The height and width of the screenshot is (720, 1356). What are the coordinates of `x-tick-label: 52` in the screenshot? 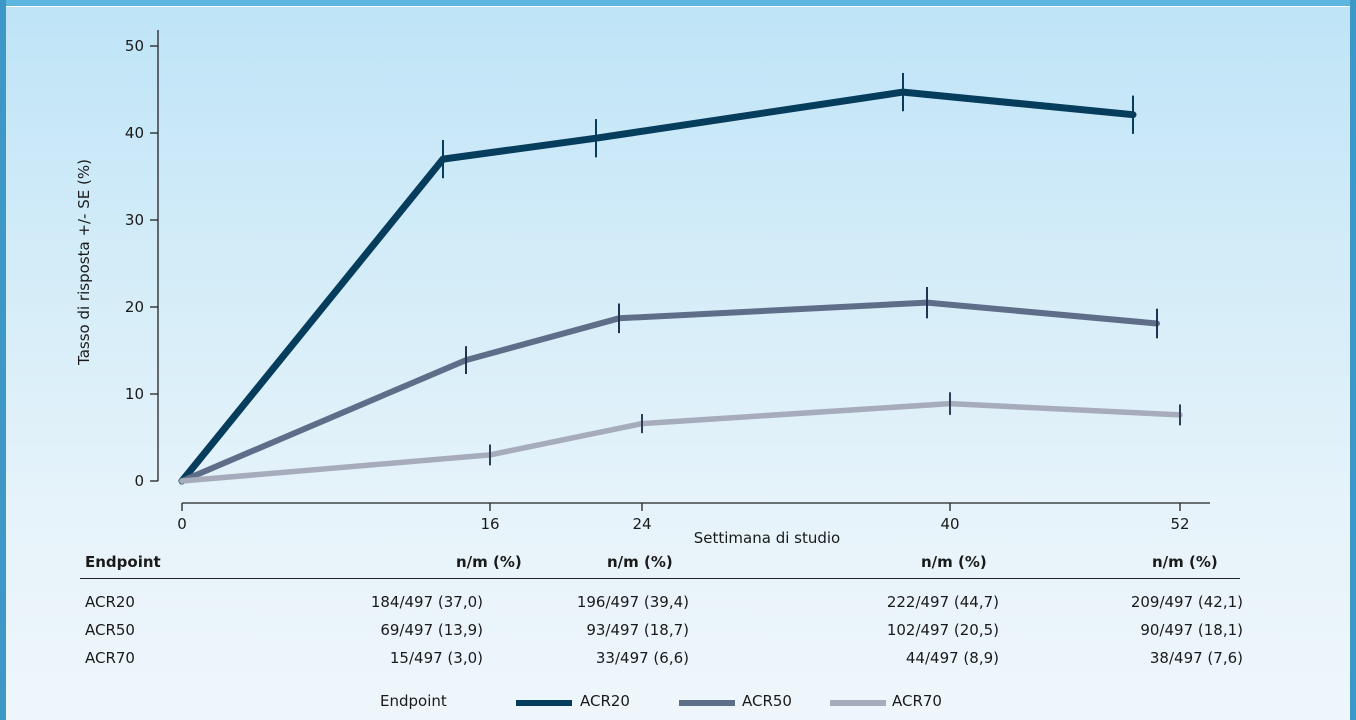 It's located at (1179, 524).